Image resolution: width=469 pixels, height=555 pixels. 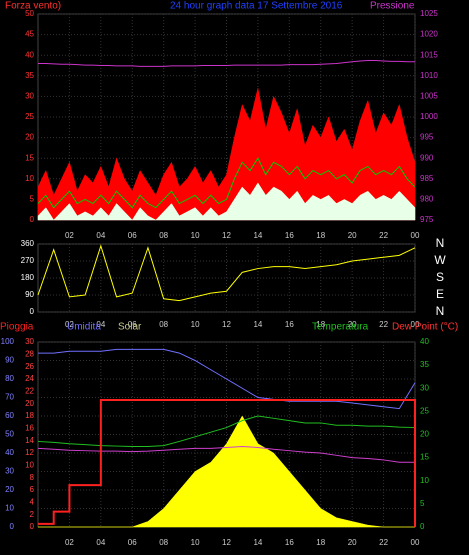 What do you see at coordinates (427, 157) in the screenshot?
I see `y-tick-label: 990` at bounding box center [427, 157].